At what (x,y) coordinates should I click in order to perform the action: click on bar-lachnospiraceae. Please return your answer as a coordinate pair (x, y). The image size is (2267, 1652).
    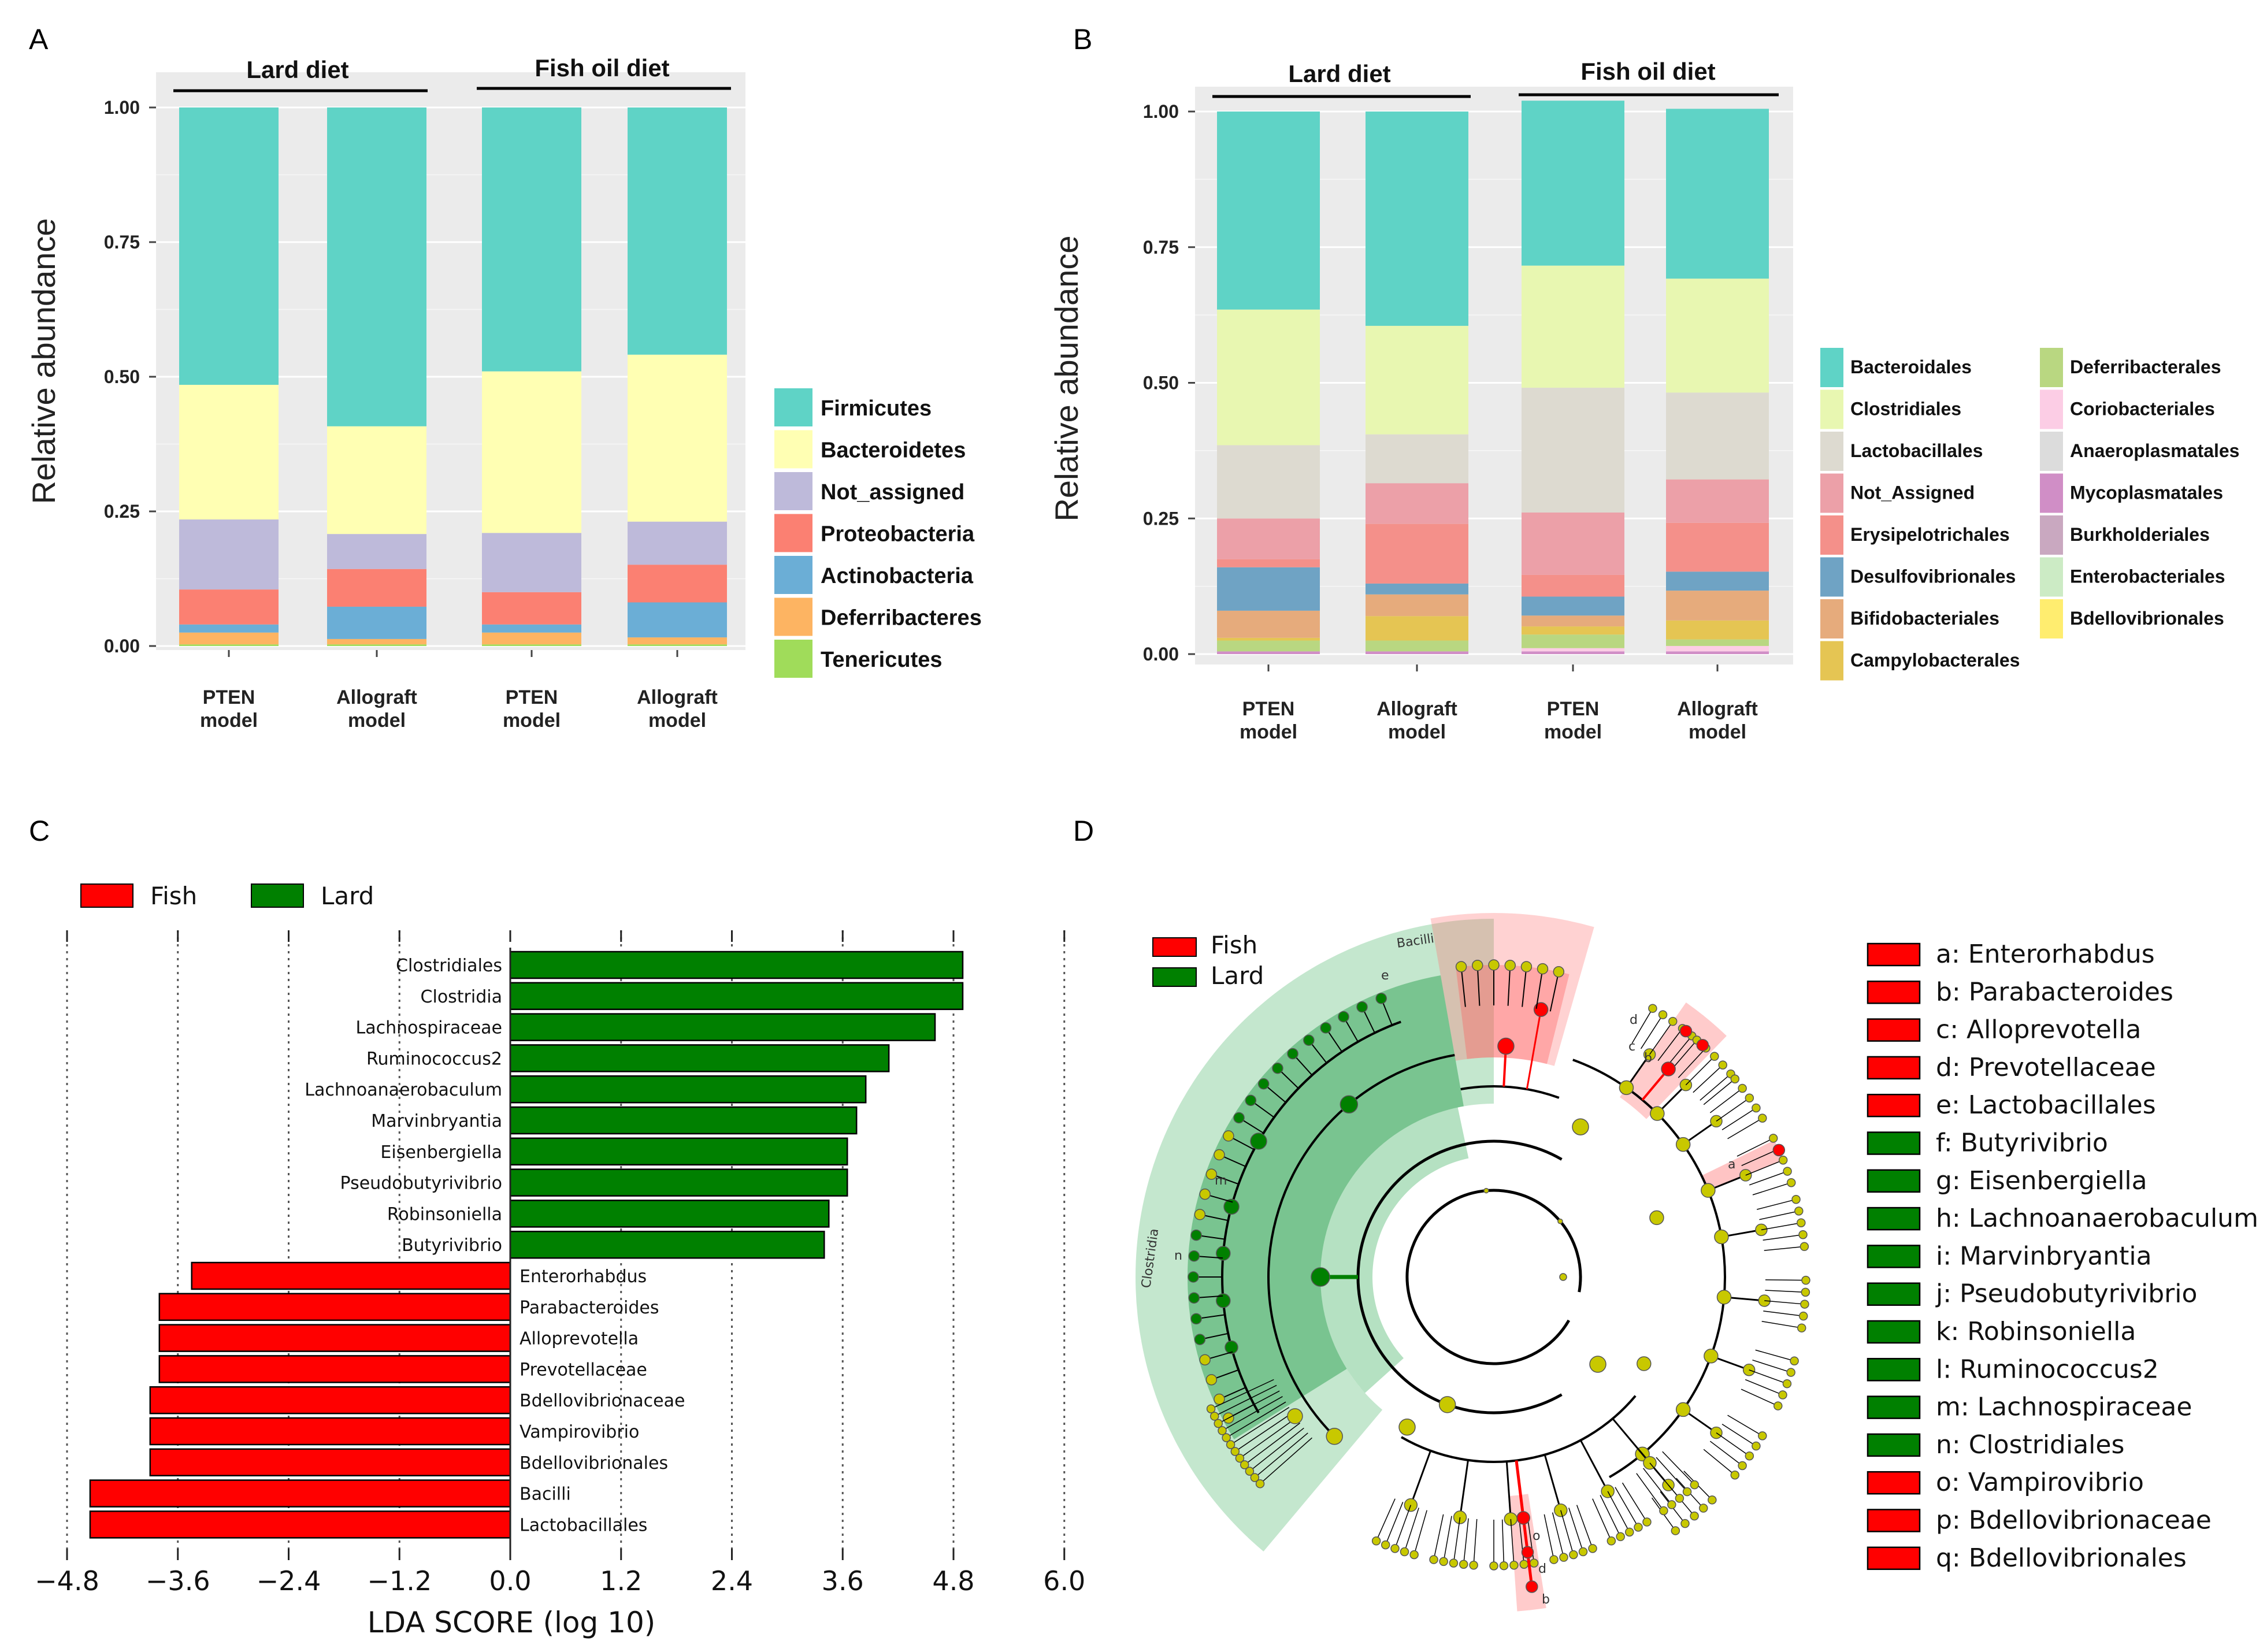
    Looking at the image, I should click on (722, 1027).